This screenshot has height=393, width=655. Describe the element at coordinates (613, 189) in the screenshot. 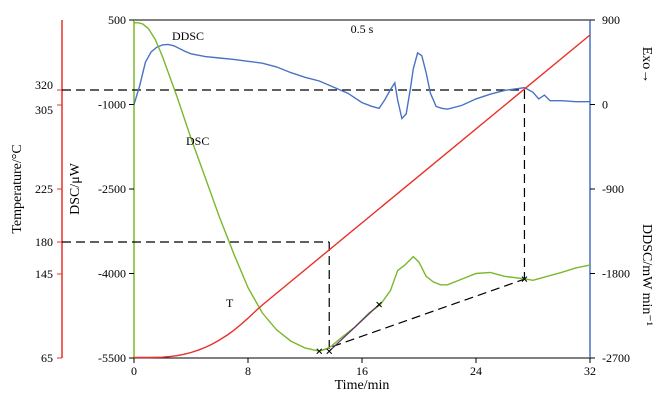

I see `ddsc-tick-label: -900` at that location.